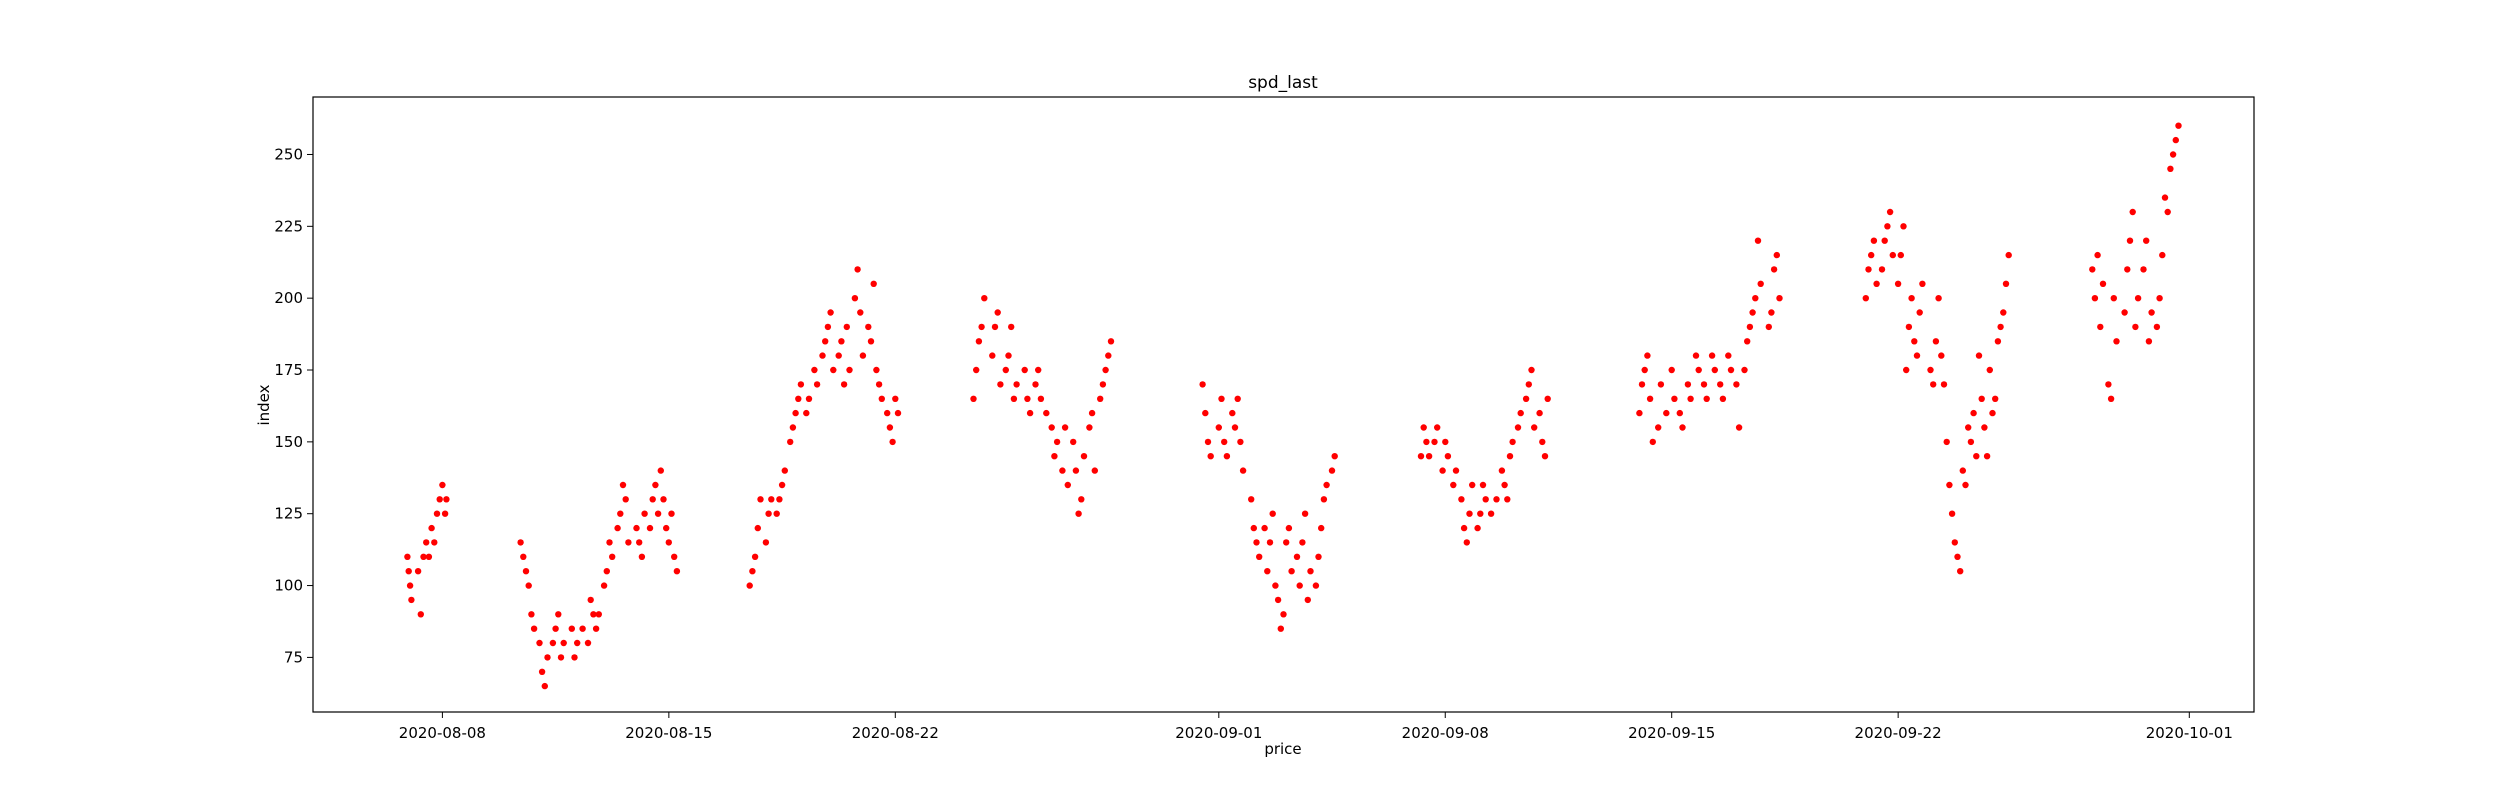  What do you see at coordinates (1283, 83) in the screenshot?
I see `chart-title: spd_last` at bounding box center [1283, 83].